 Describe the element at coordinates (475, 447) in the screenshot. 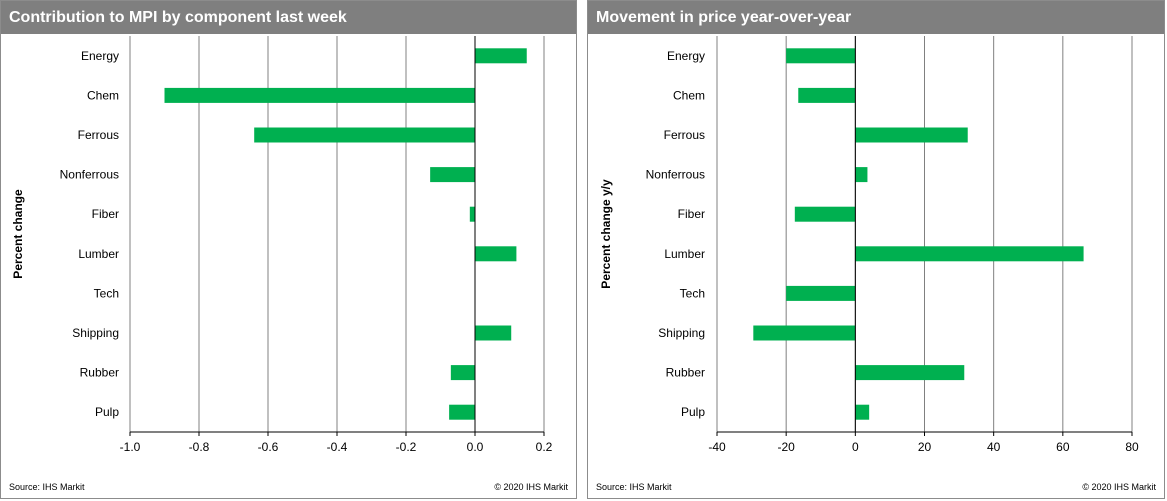

I see `x-tick-label: 0.0` at that location.